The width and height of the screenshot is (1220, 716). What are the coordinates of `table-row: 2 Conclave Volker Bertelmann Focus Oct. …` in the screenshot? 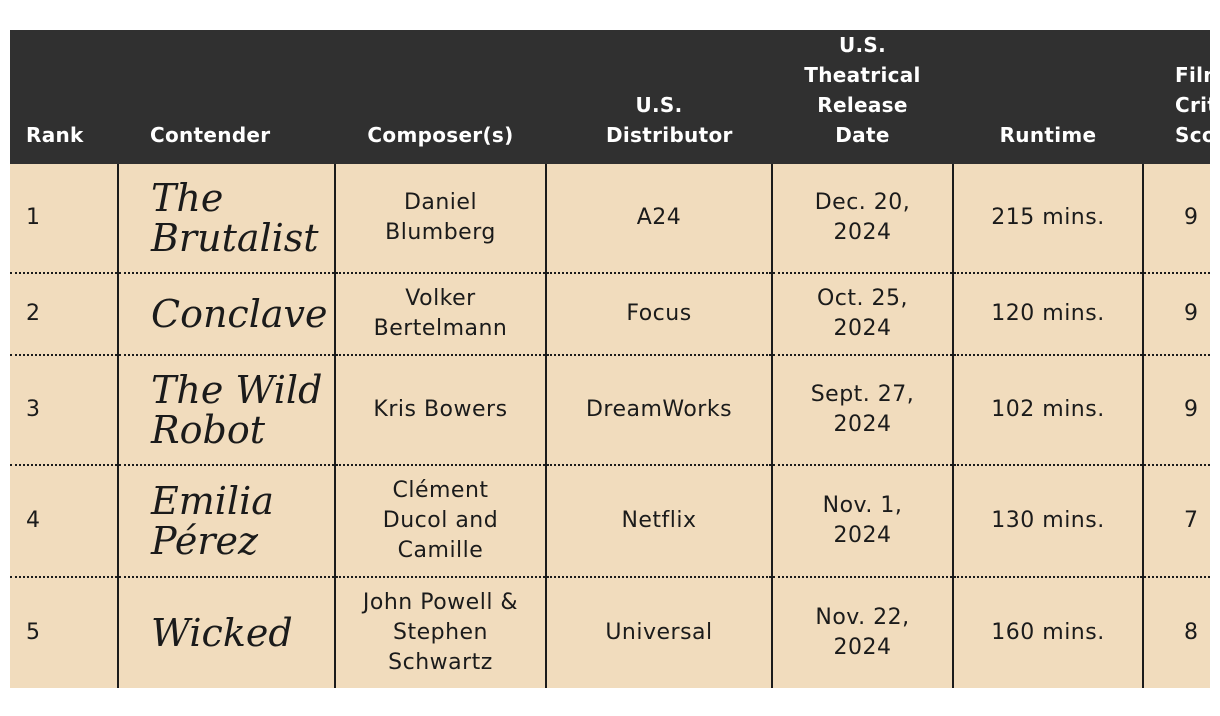 It's located at (610, 314).